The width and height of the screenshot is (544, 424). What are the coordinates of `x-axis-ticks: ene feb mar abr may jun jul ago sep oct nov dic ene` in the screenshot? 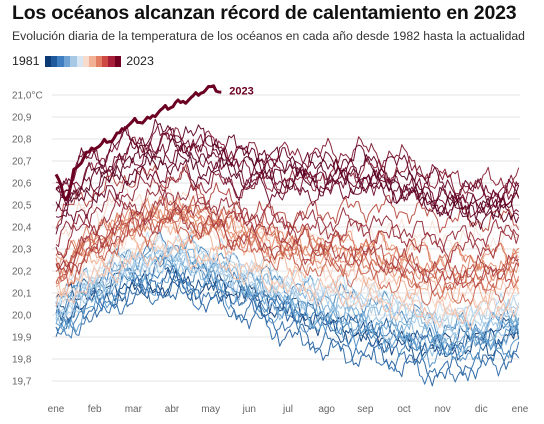 It's located at (288, 409).